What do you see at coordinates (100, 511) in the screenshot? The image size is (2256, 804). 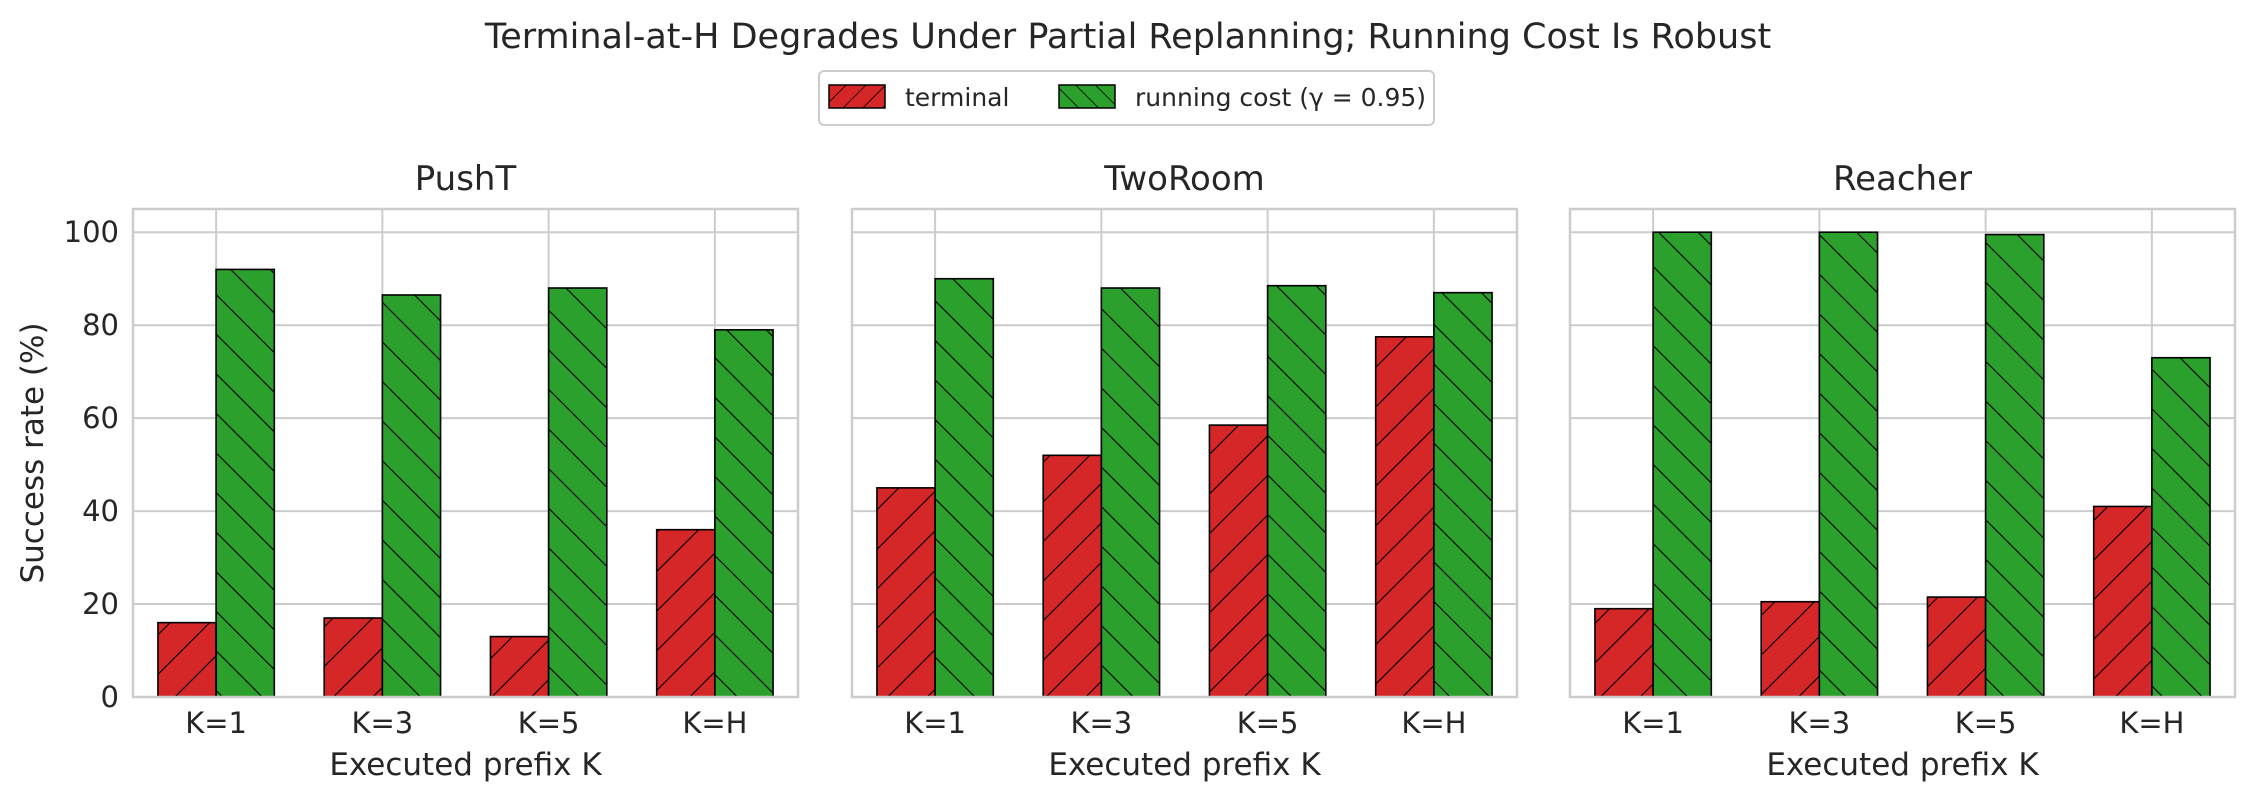 I see `y-tick-label: 40` at bounding box center [100, 511].